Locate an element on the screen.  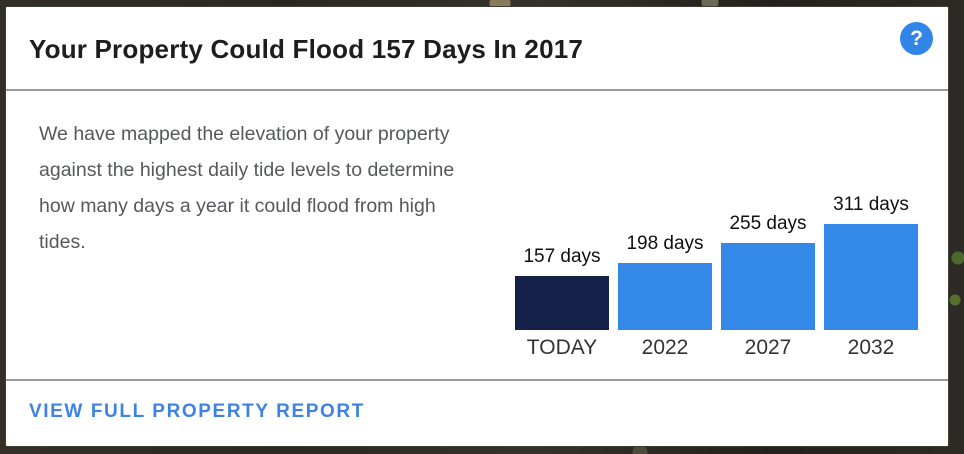
view-full-property-report-link: VIEW FULL PROPERTY REPORT is located at coordinates (197, 411).